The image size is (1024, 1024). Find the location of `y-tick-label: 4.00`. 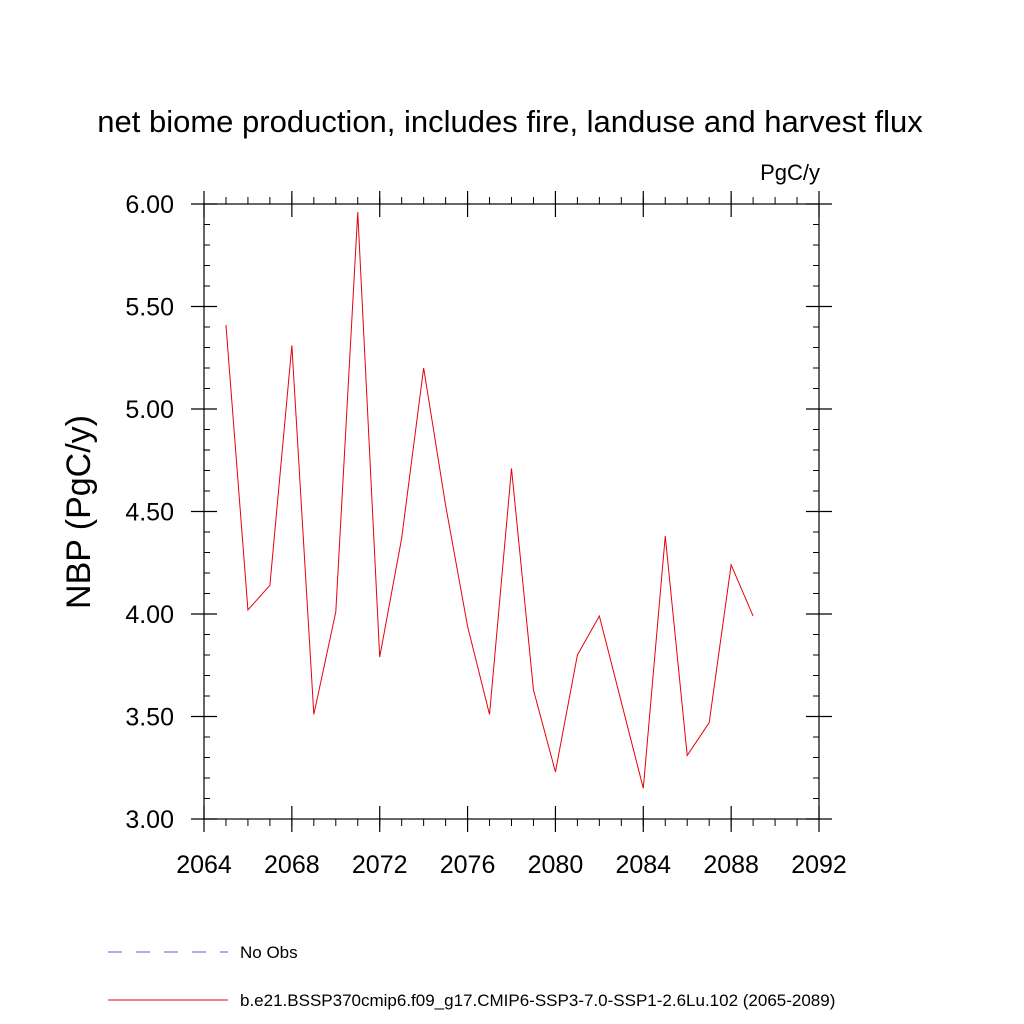

y-tick-label: 4.00 is located at coordinates (149, 615).